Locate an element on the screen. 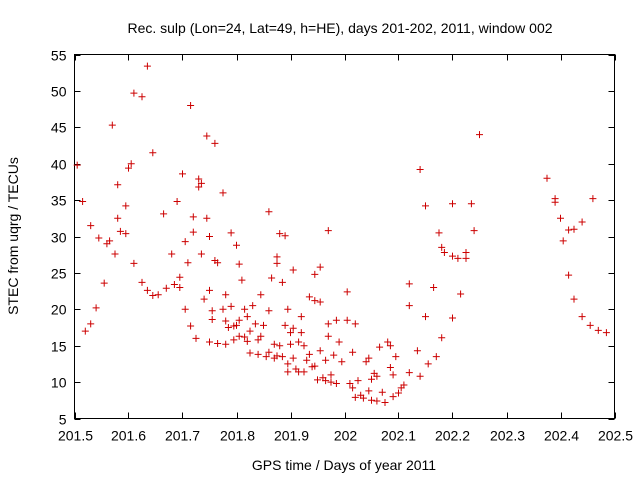 The width and height of the screenshot is (640, 480). y-tick-label: 15 is located at coordinates (59, 347).